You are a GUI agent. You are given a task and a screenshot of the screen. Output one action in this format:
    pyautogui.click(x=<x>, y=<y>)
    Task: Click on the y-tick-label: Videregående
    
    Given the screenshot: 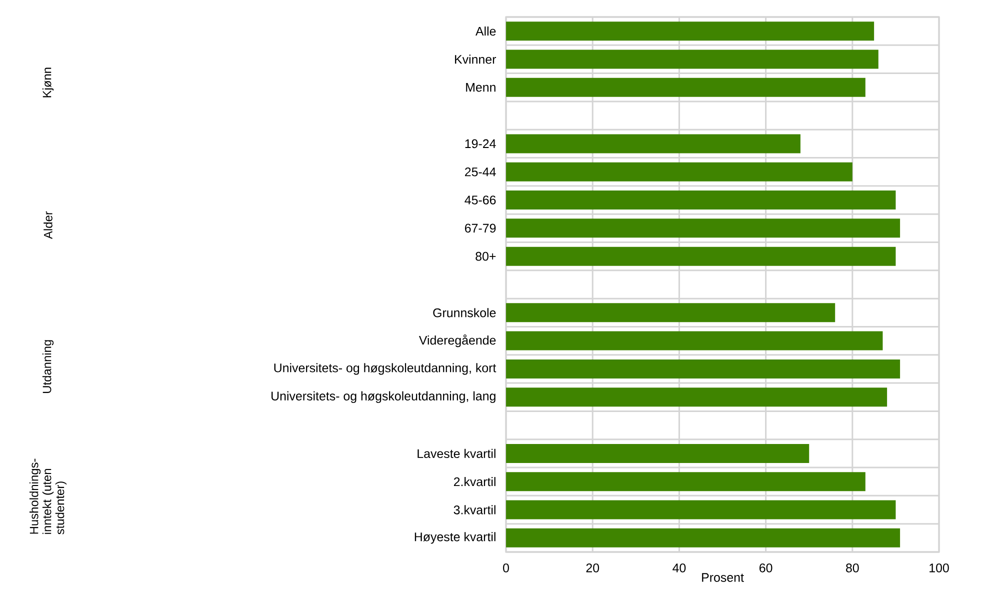 What is the action you would take?
    pyautogui.click(x=457, y=341)
    